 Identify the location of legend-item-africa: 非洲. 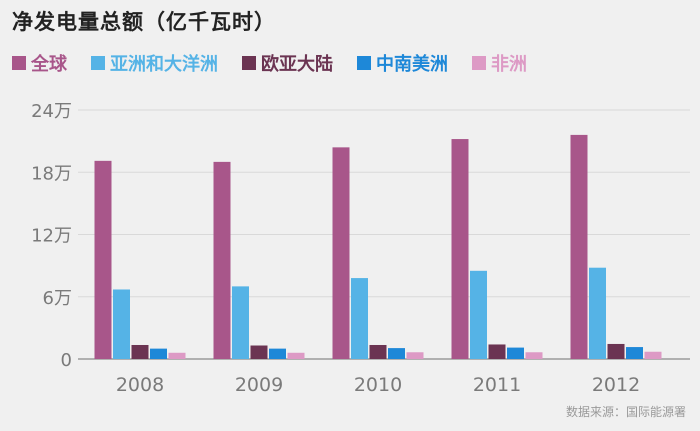
(499, 63).